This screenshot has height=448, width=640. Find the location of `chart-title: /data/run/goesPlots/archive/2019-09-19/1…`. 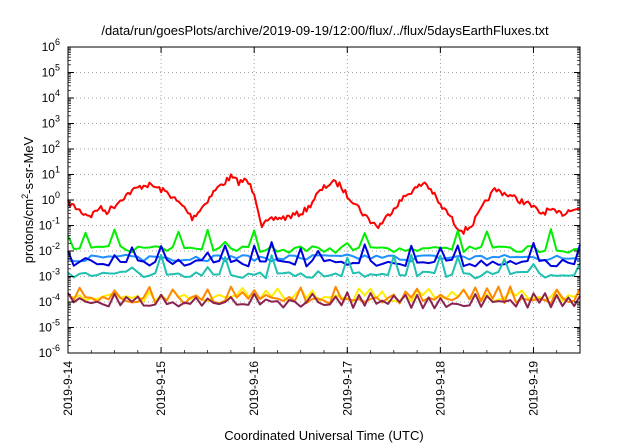

chart-title: /data/run/goesPlots/archive/2019-09-19/1… is located at coordinates (325, 30).